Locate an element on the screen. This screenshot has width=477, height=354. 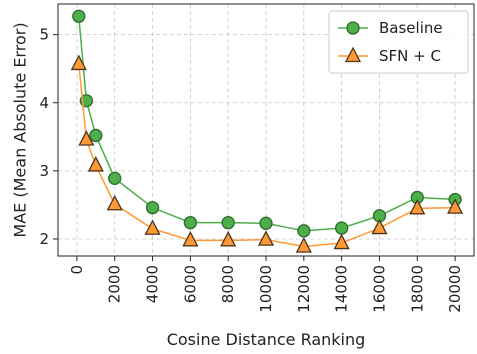
x-tick-label: 6000 is located at coordinates (190, 284).